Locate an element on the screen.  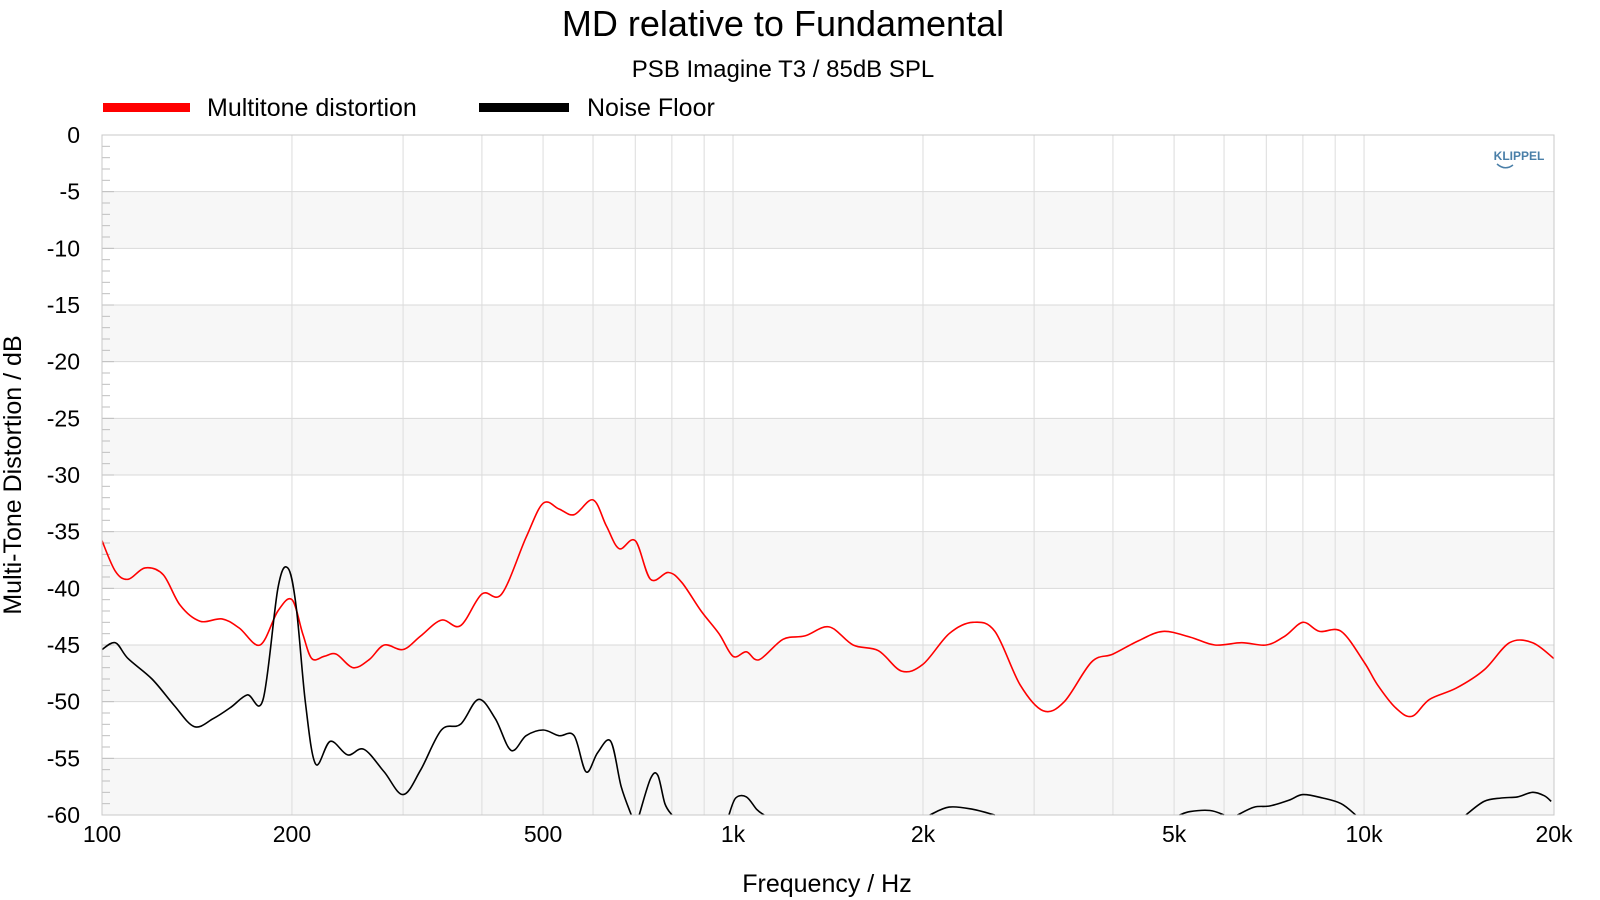
x-tick-label: 1k is located at coordinates (733, 834).